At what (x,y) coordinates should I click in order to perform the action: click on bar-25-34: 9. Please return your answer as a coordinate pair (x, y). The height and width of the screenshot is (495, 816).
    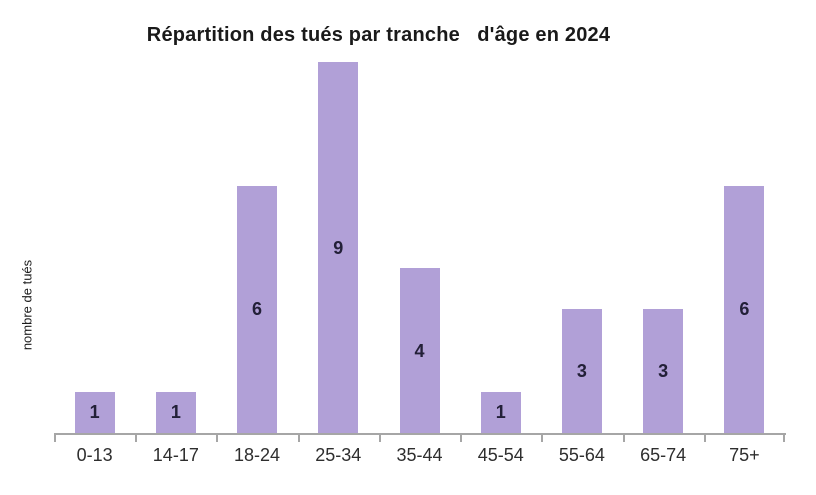
    Looking at the image, I should click on (338, 247).